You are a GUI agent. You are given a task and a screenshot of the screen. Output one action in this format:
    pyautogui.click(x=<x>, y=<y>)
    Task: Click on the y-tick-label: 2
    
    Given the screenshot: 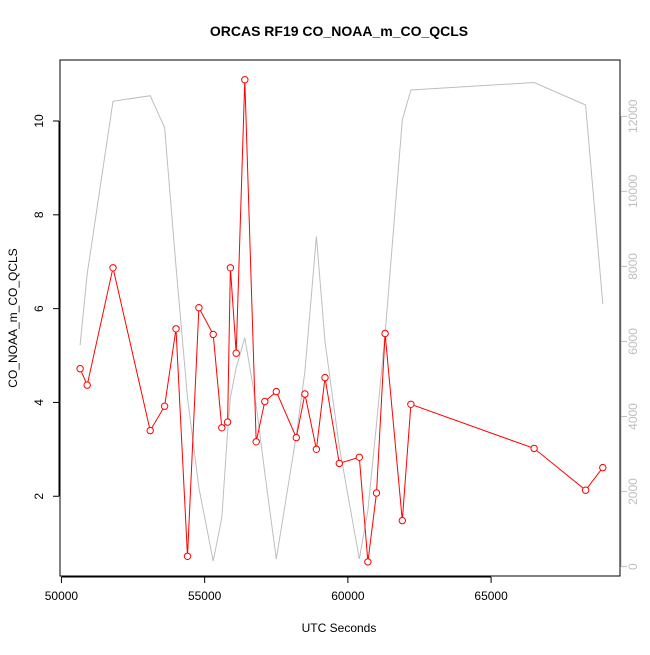 What is the action you would take?
    pyautogui.click(x=39, y=496)
    